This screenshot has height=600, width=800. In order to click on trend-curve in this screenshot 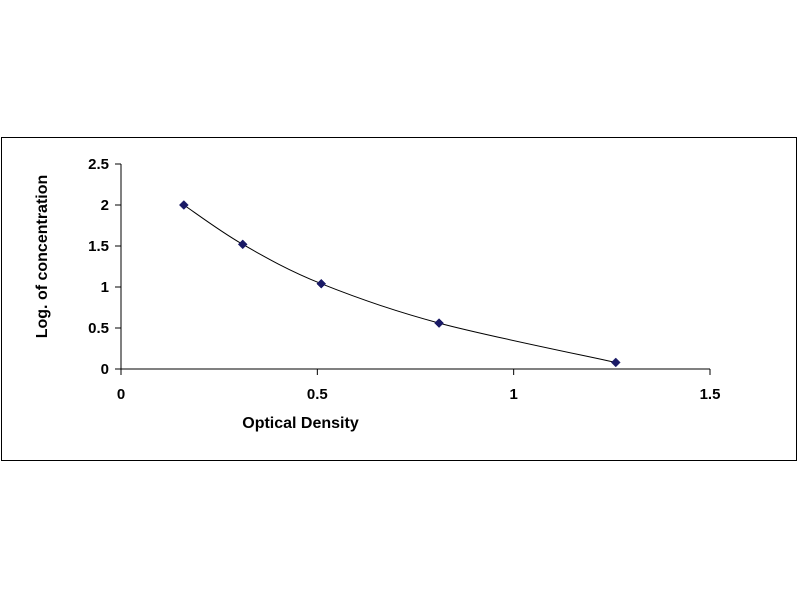, I will do `click(399, 283)`.